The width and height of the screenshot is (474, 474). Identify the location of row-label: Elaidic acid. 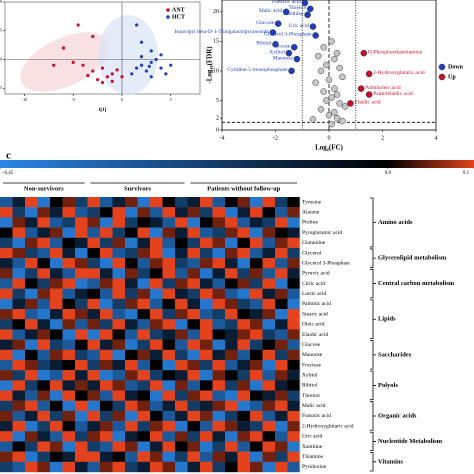
(315, 335).